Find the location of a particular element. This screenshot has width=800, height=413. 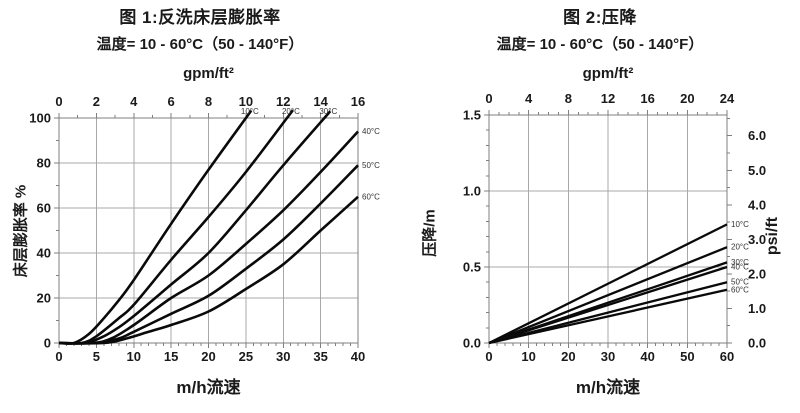

x-tick-label: 15 is located at coordinates (171, 356).